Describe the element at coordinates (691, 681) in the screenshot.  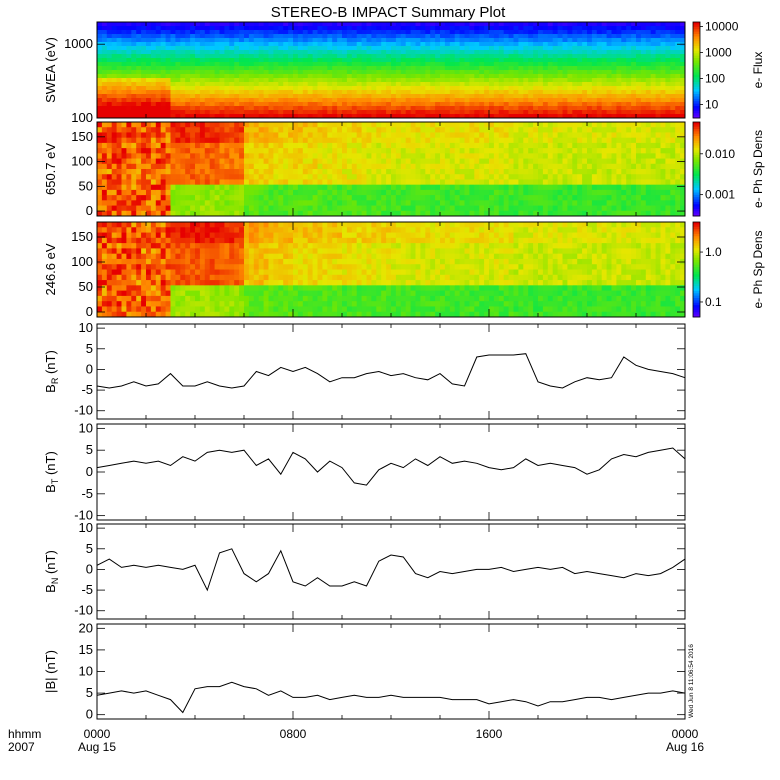
I see `run-stamp: Wed Jun 8 11:06:54 2016` at that location.